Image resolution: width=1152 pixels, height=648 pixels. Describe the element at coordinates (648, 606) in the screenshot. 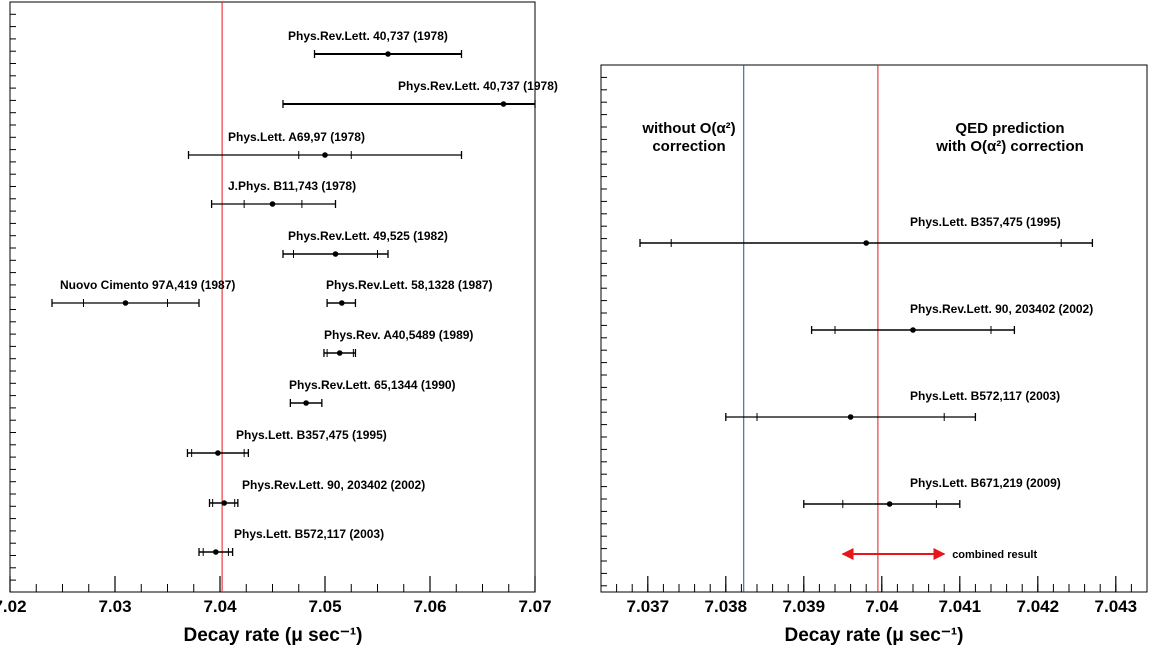

I see `x-tick-label: 7.037` at that location.